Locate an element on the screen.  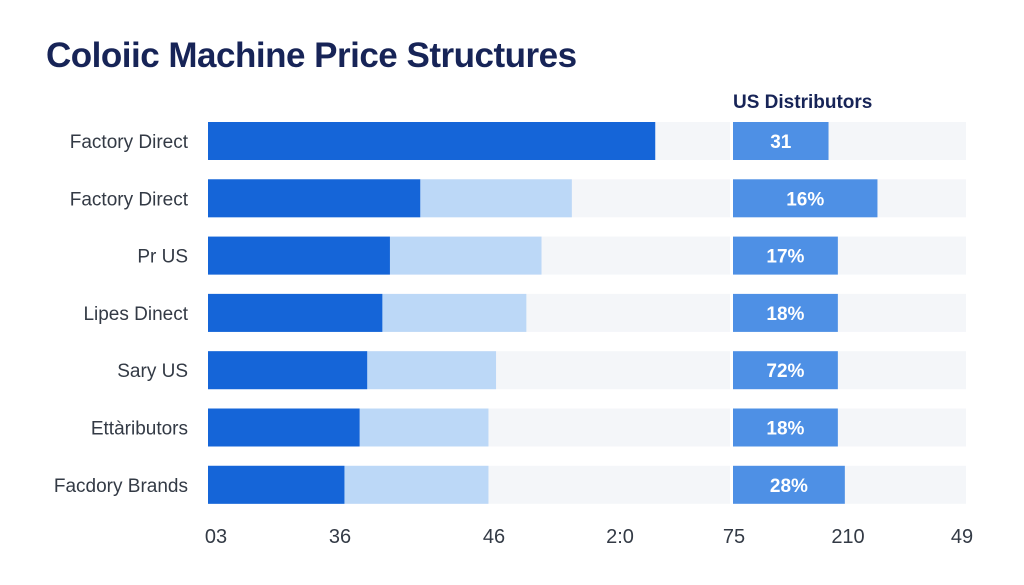
x-tick-label: 75 is located at coordinates (734, 537).